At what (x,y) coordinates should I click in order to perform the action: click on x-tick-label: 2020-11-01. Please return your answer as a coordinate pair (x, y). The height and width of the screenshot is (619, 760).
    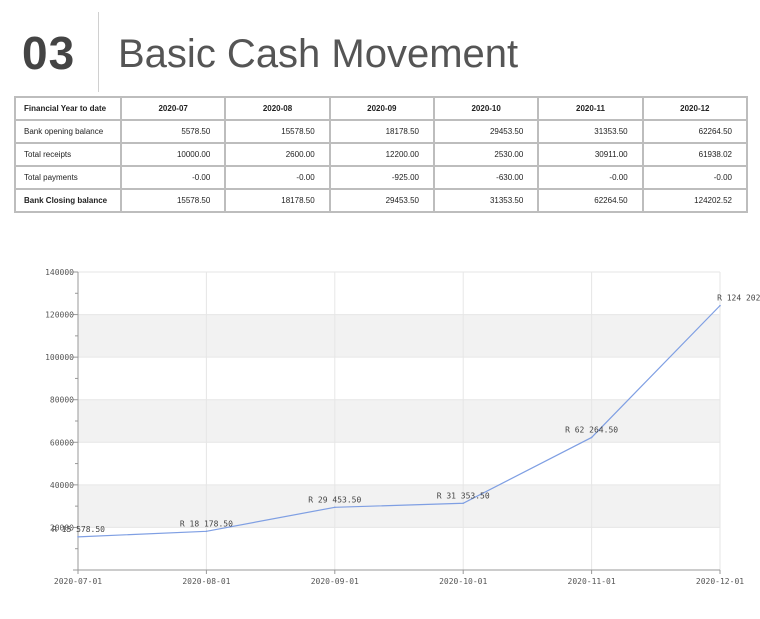
    Looking at the image, I should click on (592, 581).